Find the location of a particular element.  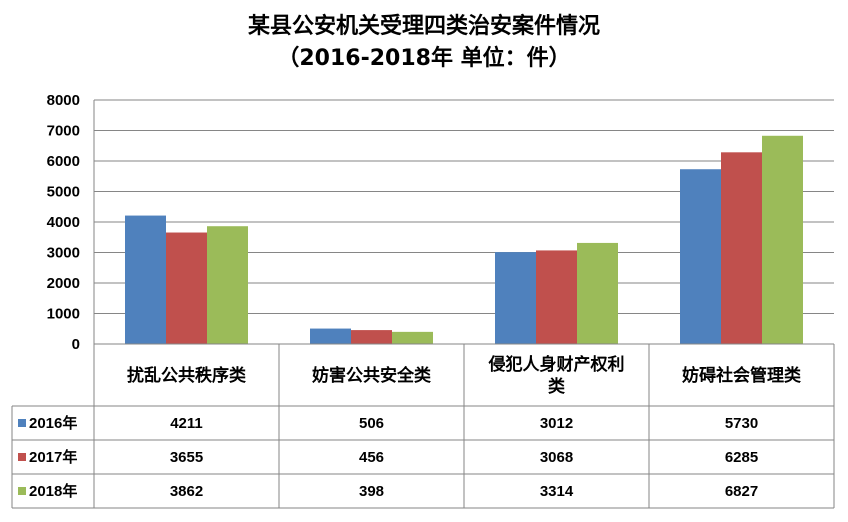

data-label: 3068 is located at coordinates (556, 457).